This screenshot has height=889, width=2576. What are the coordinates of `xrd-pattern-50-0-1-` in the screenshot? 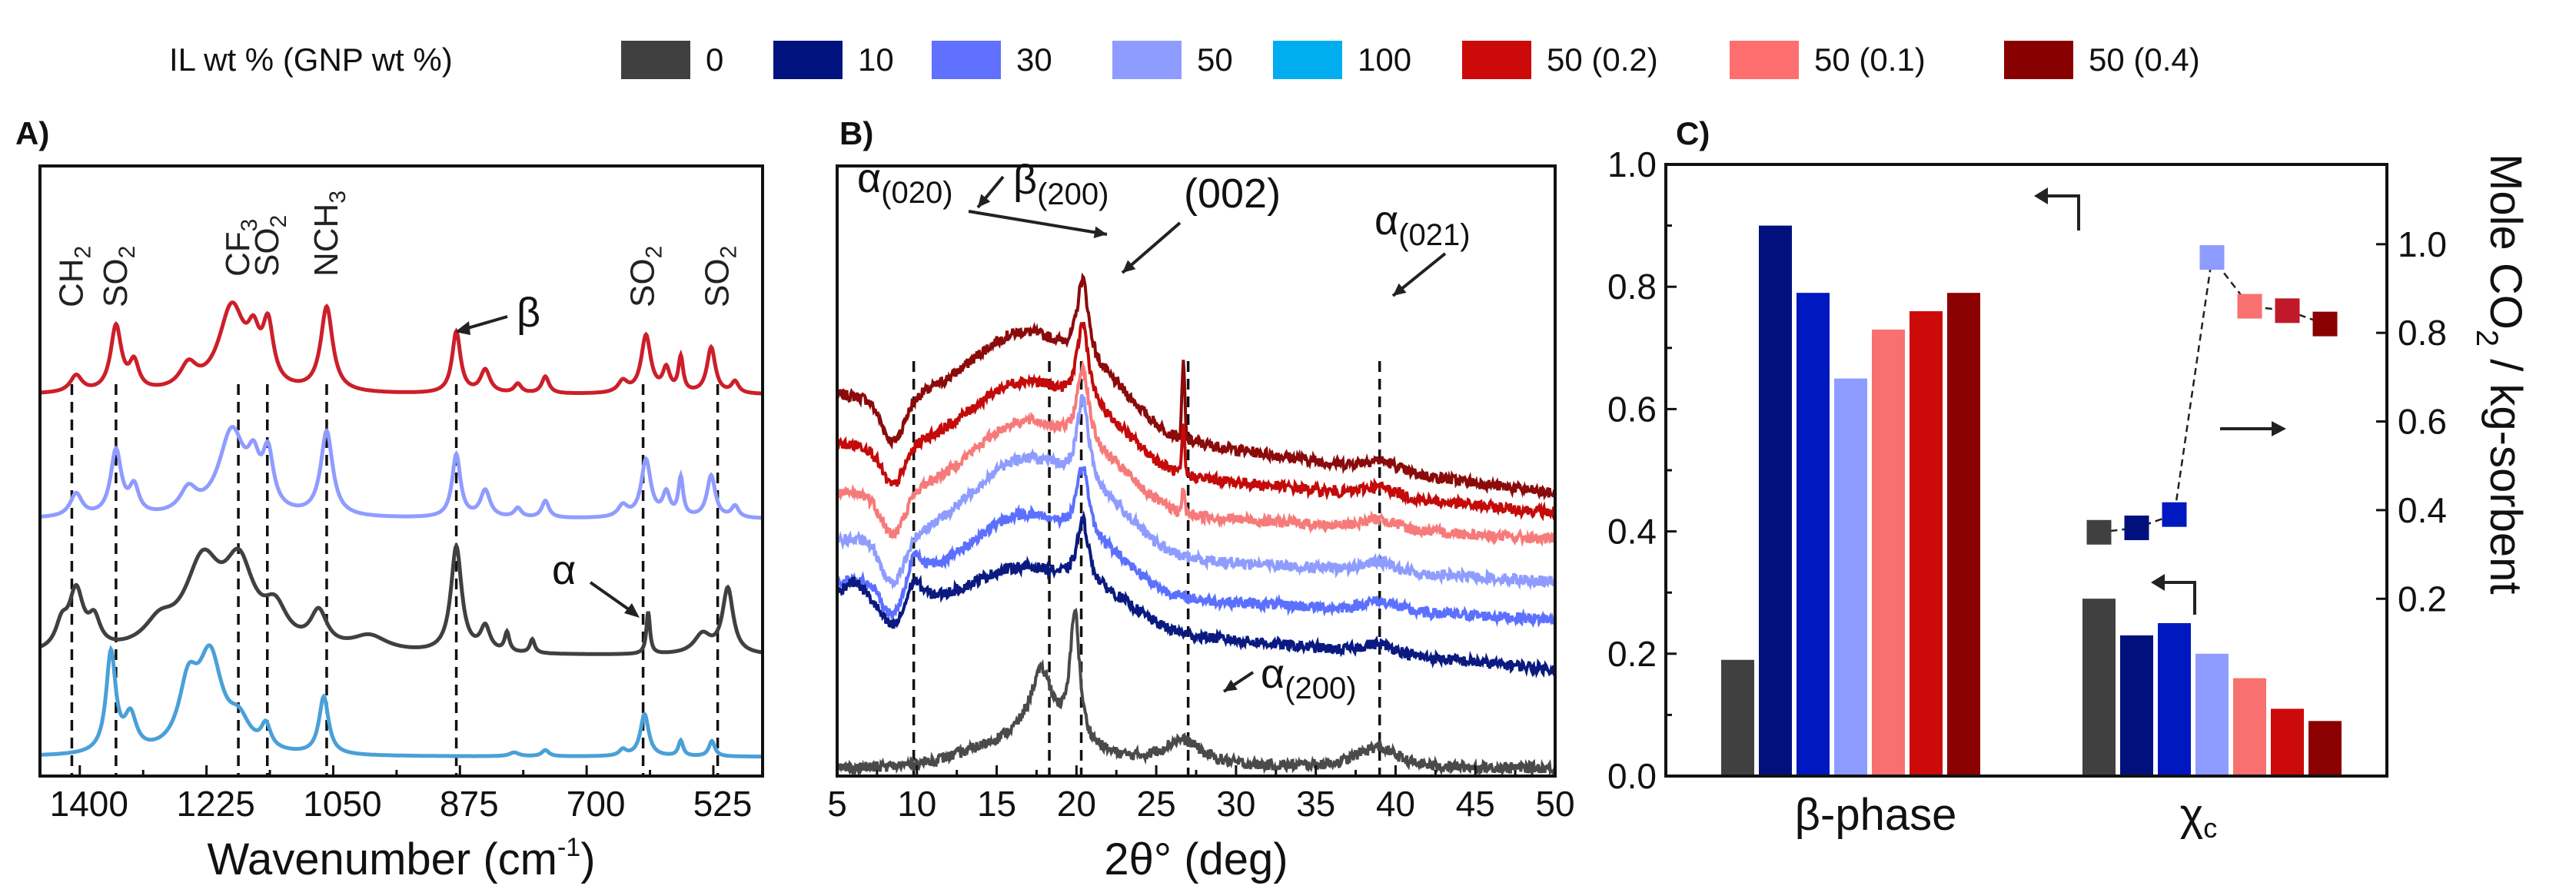 It's located at (1196, 454).